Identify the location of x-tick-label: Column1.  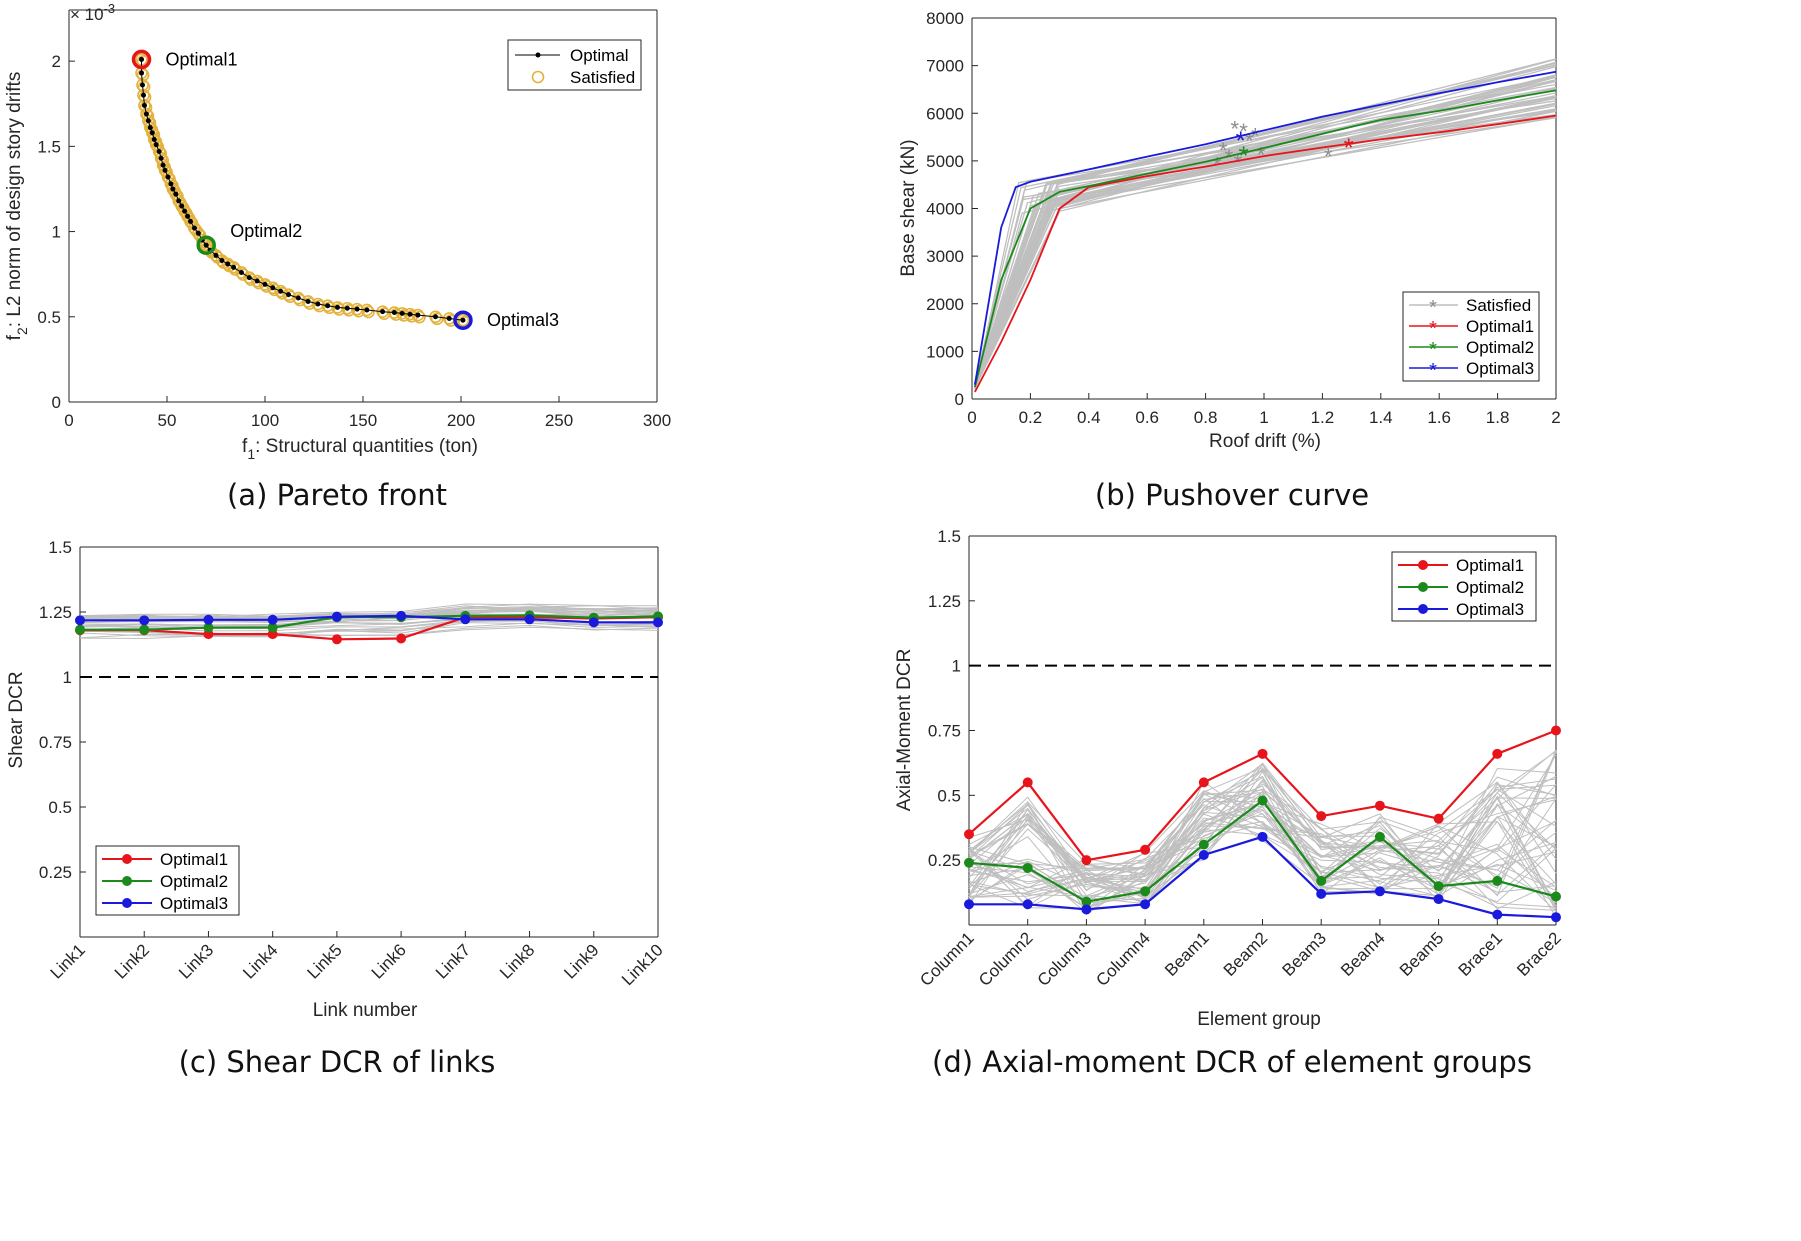
(947, 959).